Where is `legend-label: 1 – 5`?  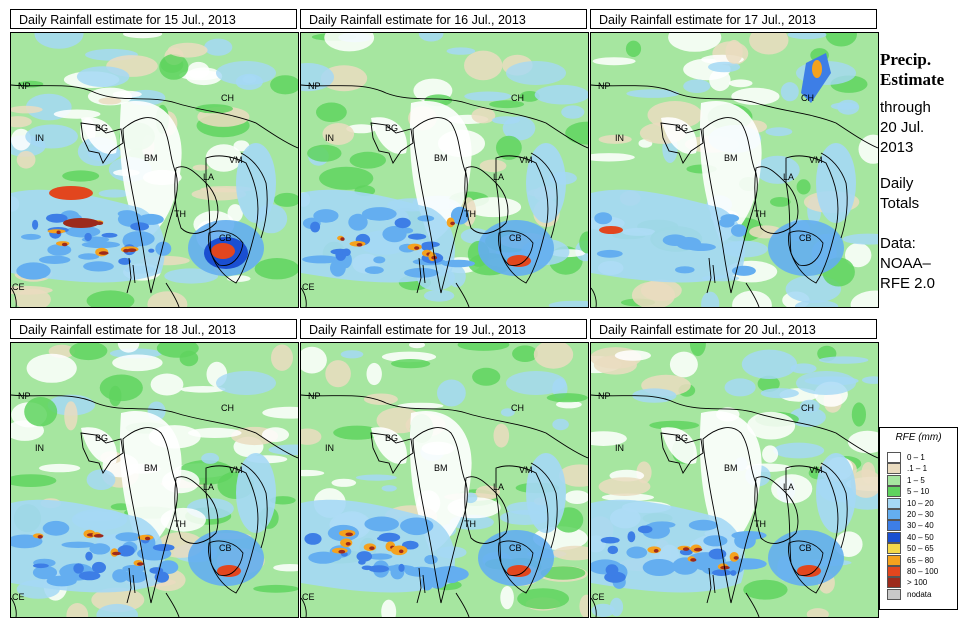
legend-label: 1 – 5 is located at coordinates (916, 480).